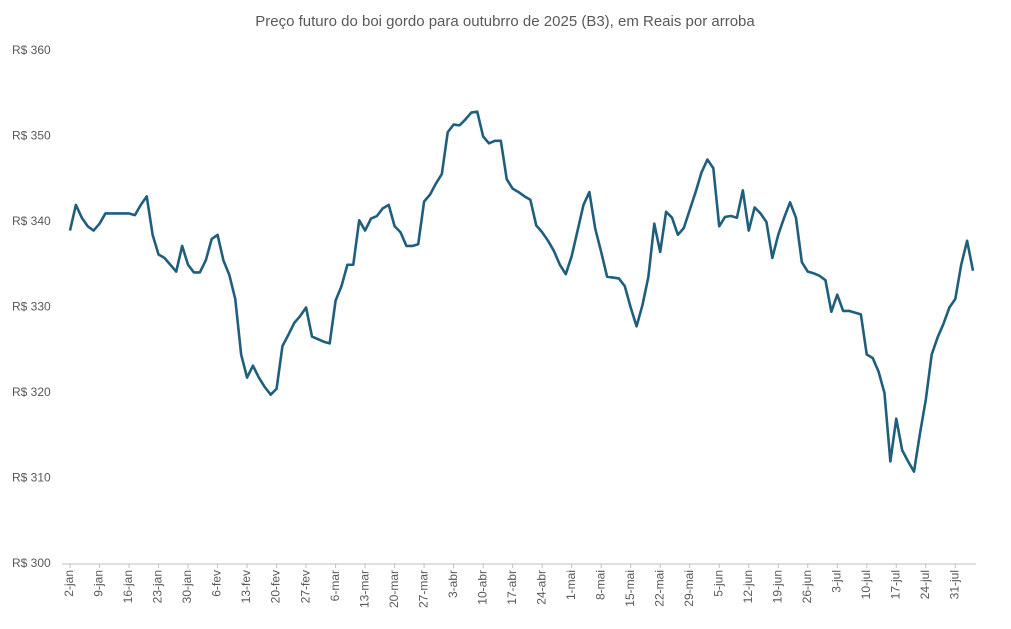 The width and height of the screenshot is (1011, 629). I want to click on x-tick-label: 10-abr, so click(482, 587).